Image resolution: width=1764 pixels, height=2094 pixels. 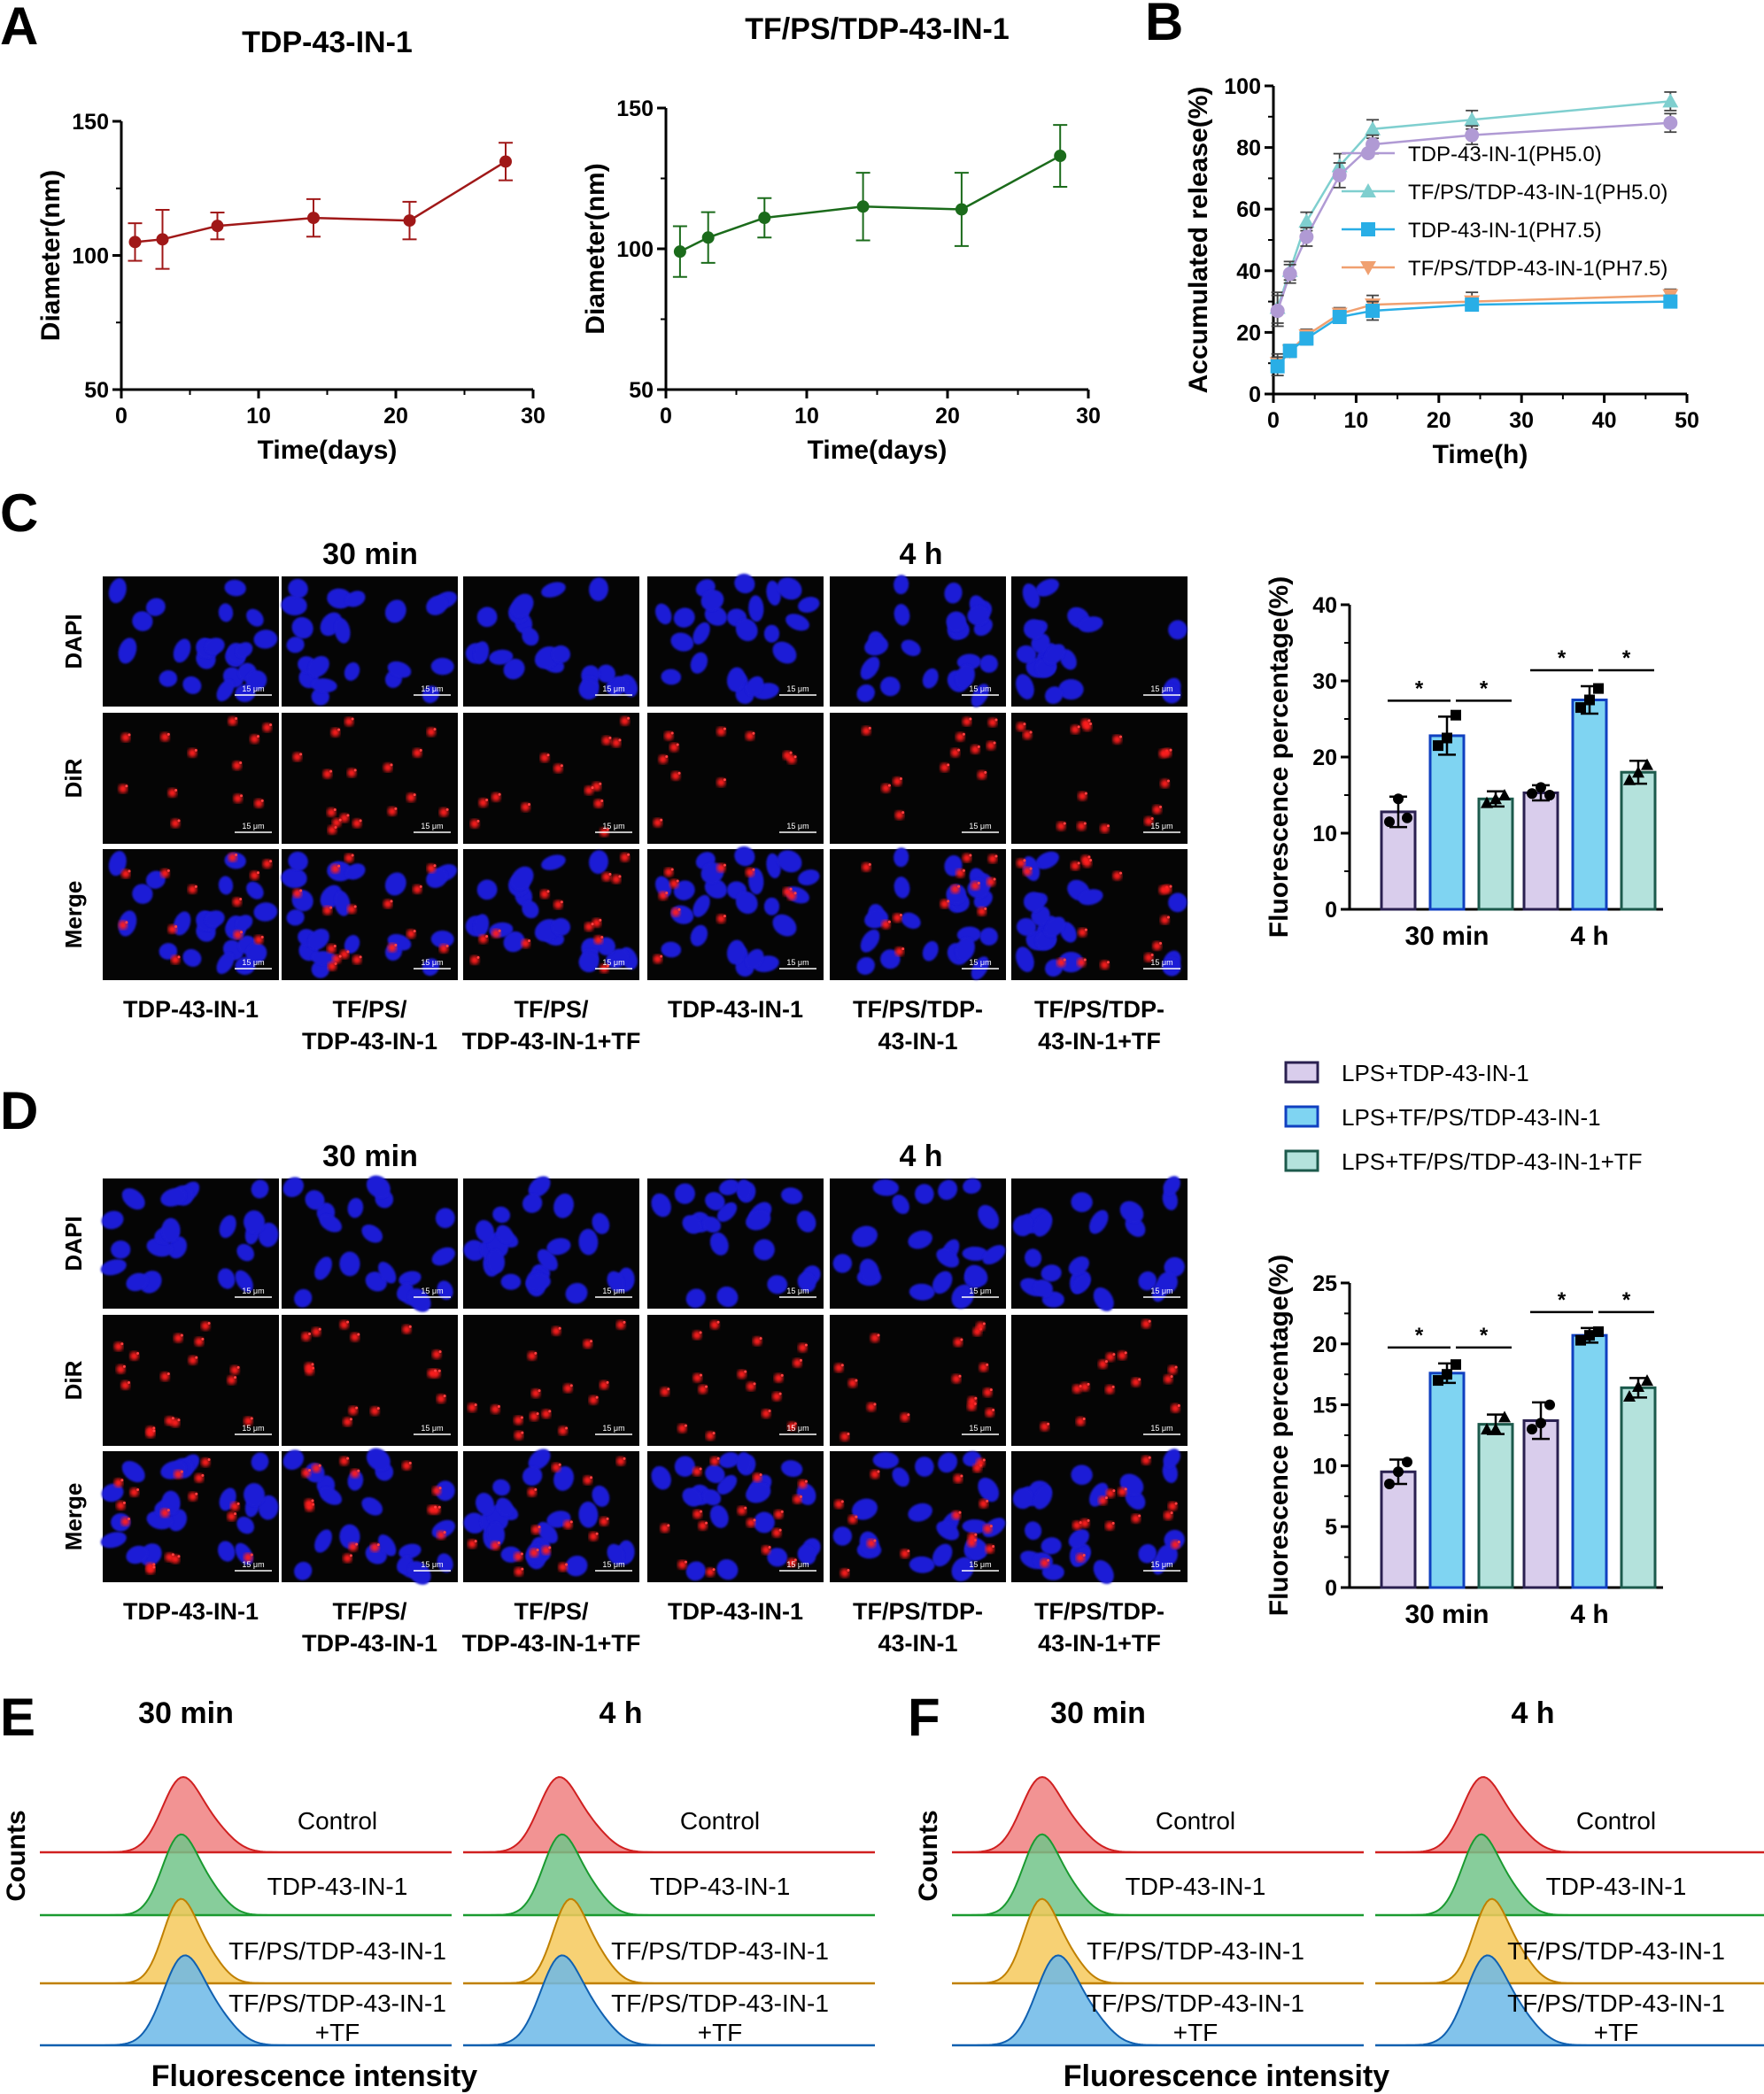 What do you see at coordinates (1331, 1527) in the screenshot?
I see `y-tick-label: 5` at bounding box center [1331, 1527].